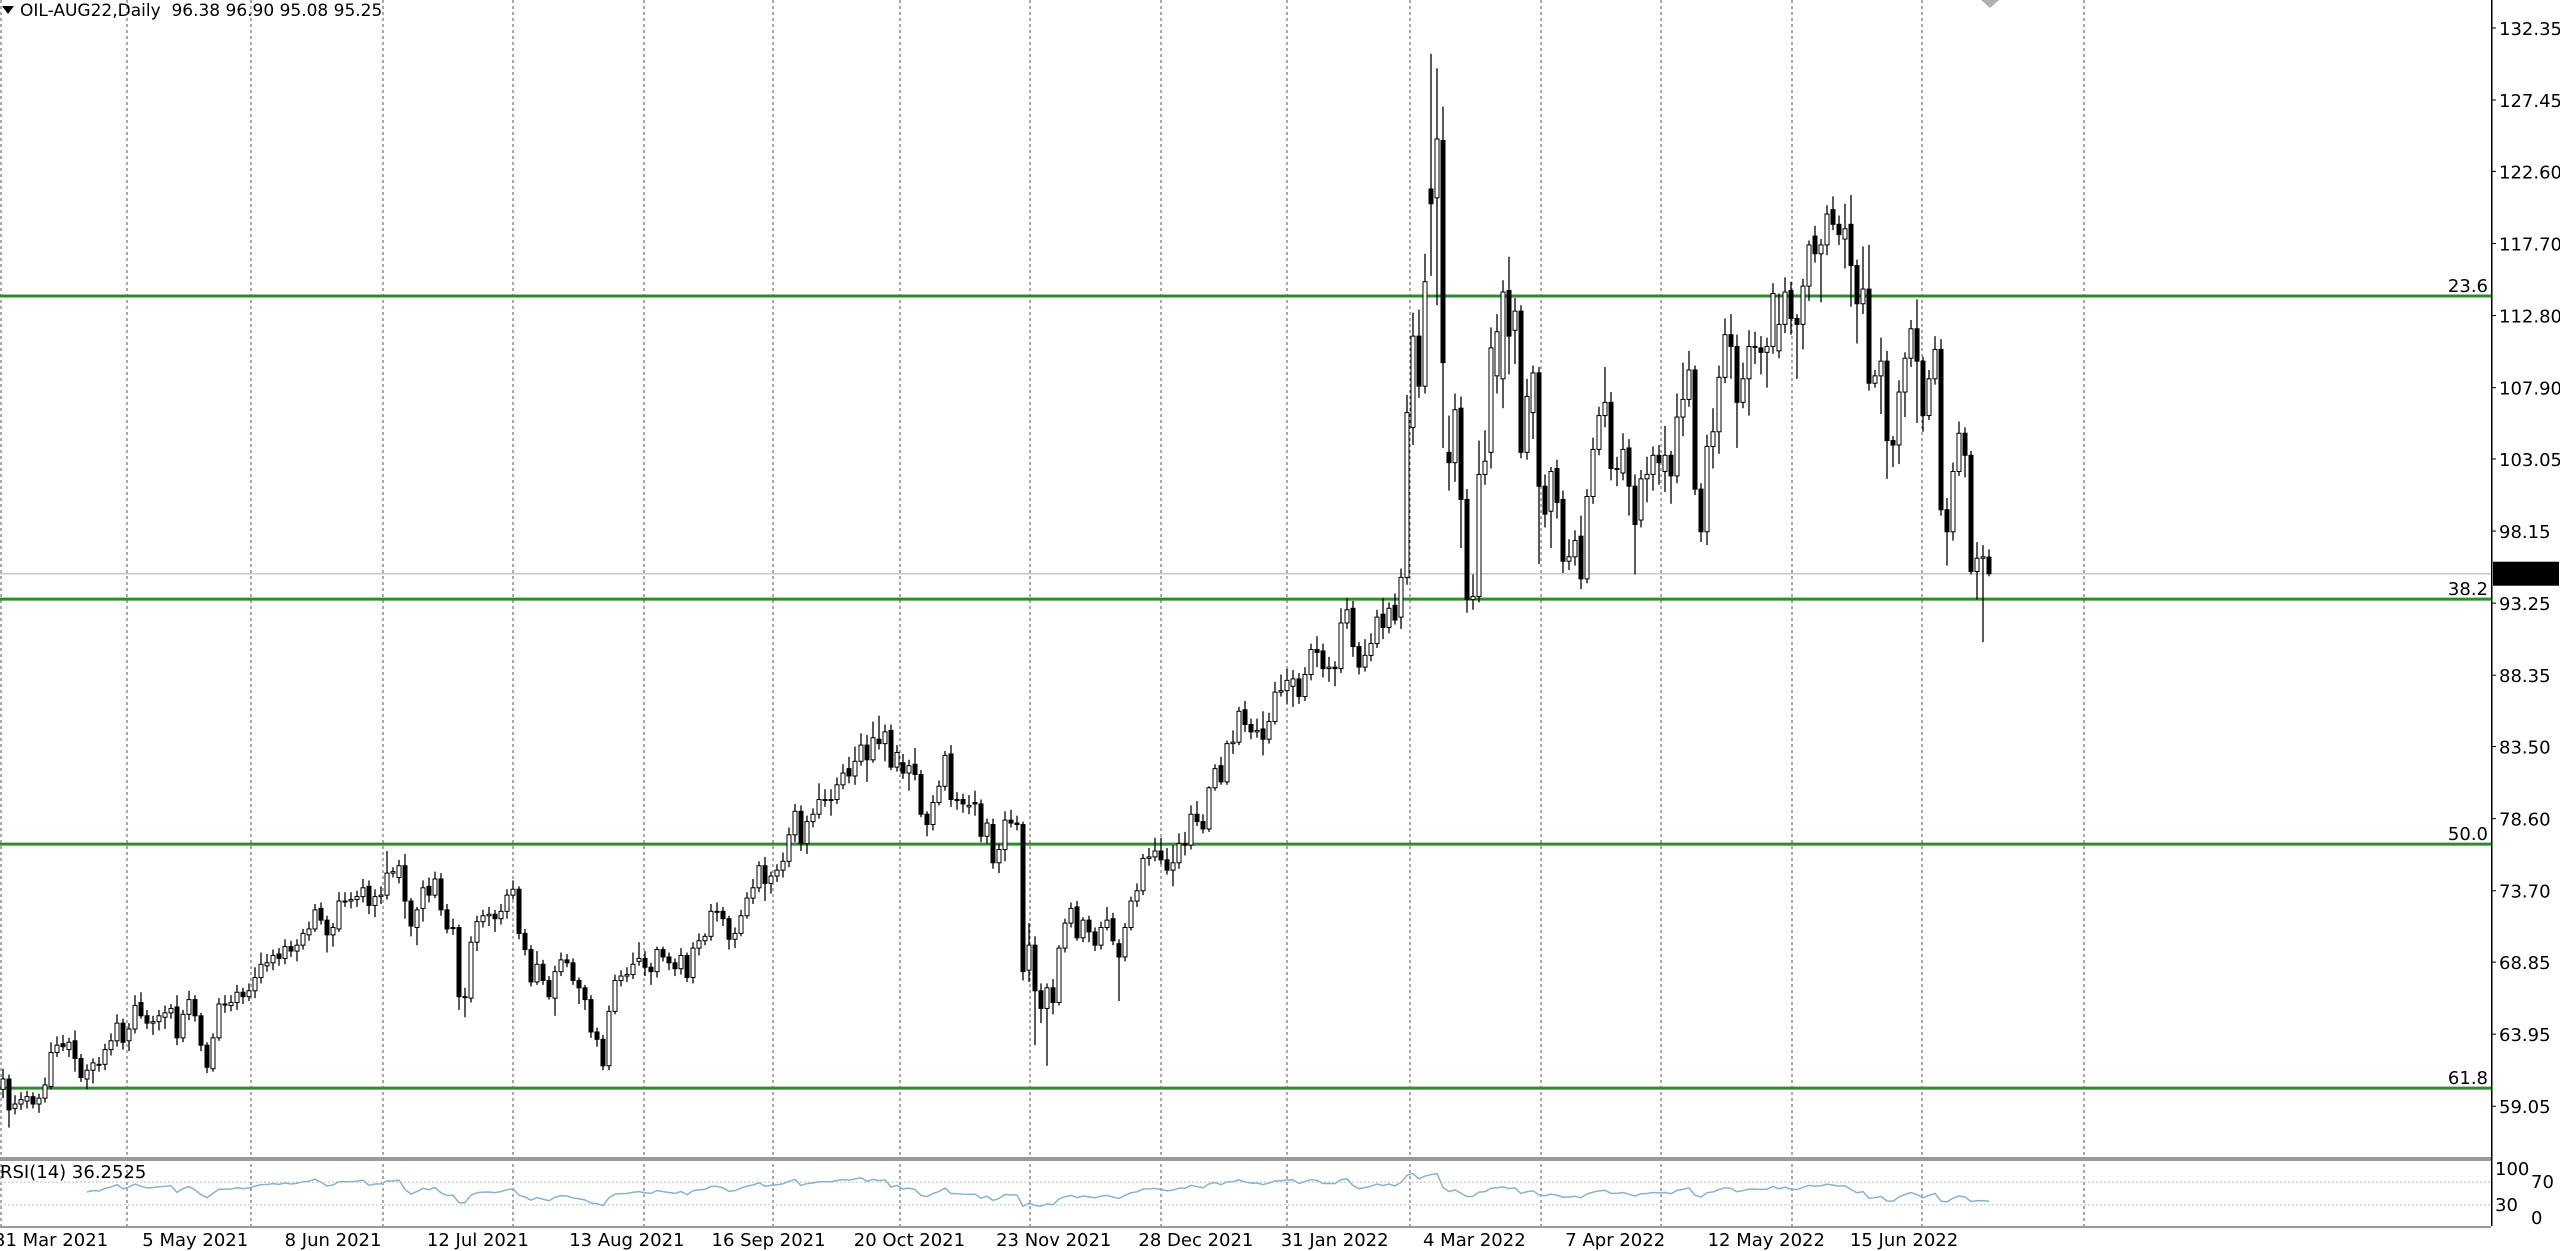 The image size is (2560, 1251). I want to click on triangle-down-icon, so click(8, 10).